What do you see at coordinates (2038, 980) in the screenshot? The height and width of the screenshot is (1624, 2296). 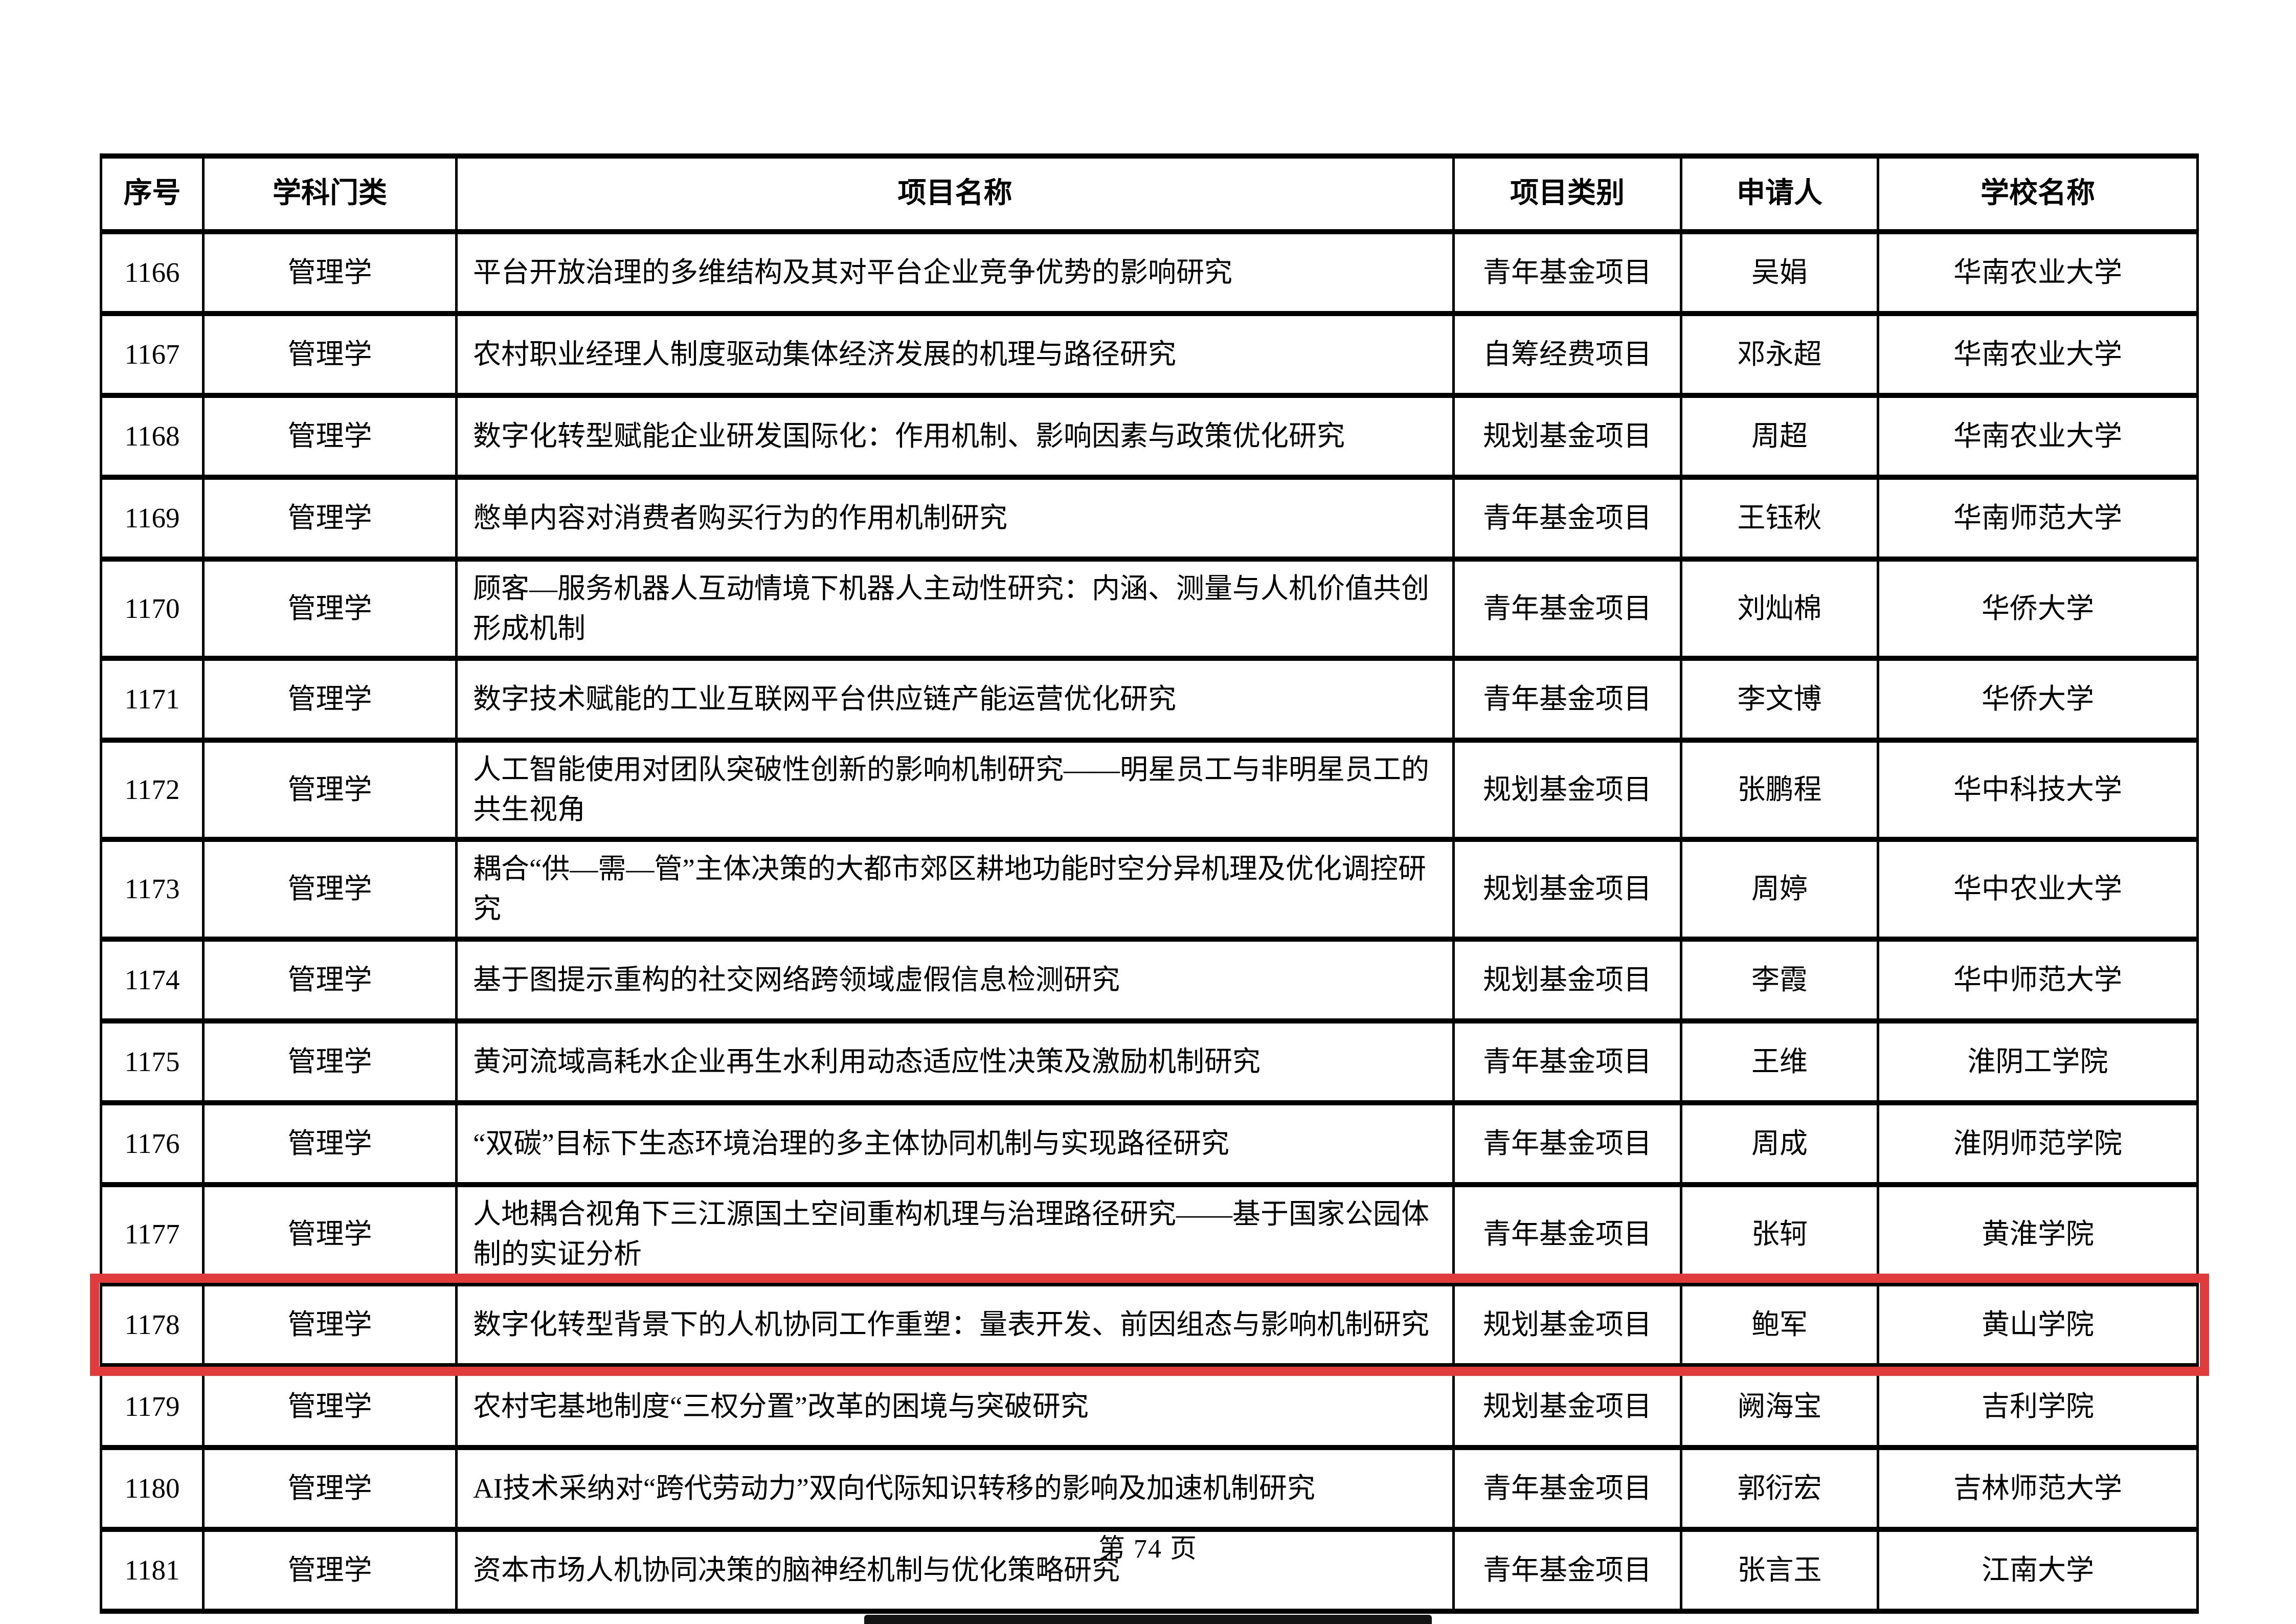 I see `cell-school: 华中师范大学` at bounding box center [2038, 980].